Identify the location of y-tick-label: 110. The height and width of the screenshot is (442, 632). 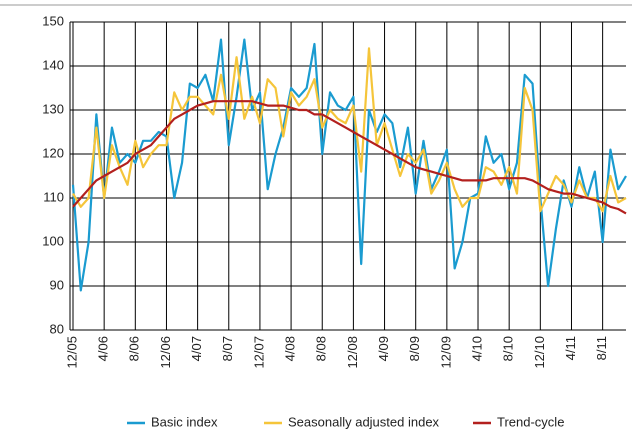
(53, 196).